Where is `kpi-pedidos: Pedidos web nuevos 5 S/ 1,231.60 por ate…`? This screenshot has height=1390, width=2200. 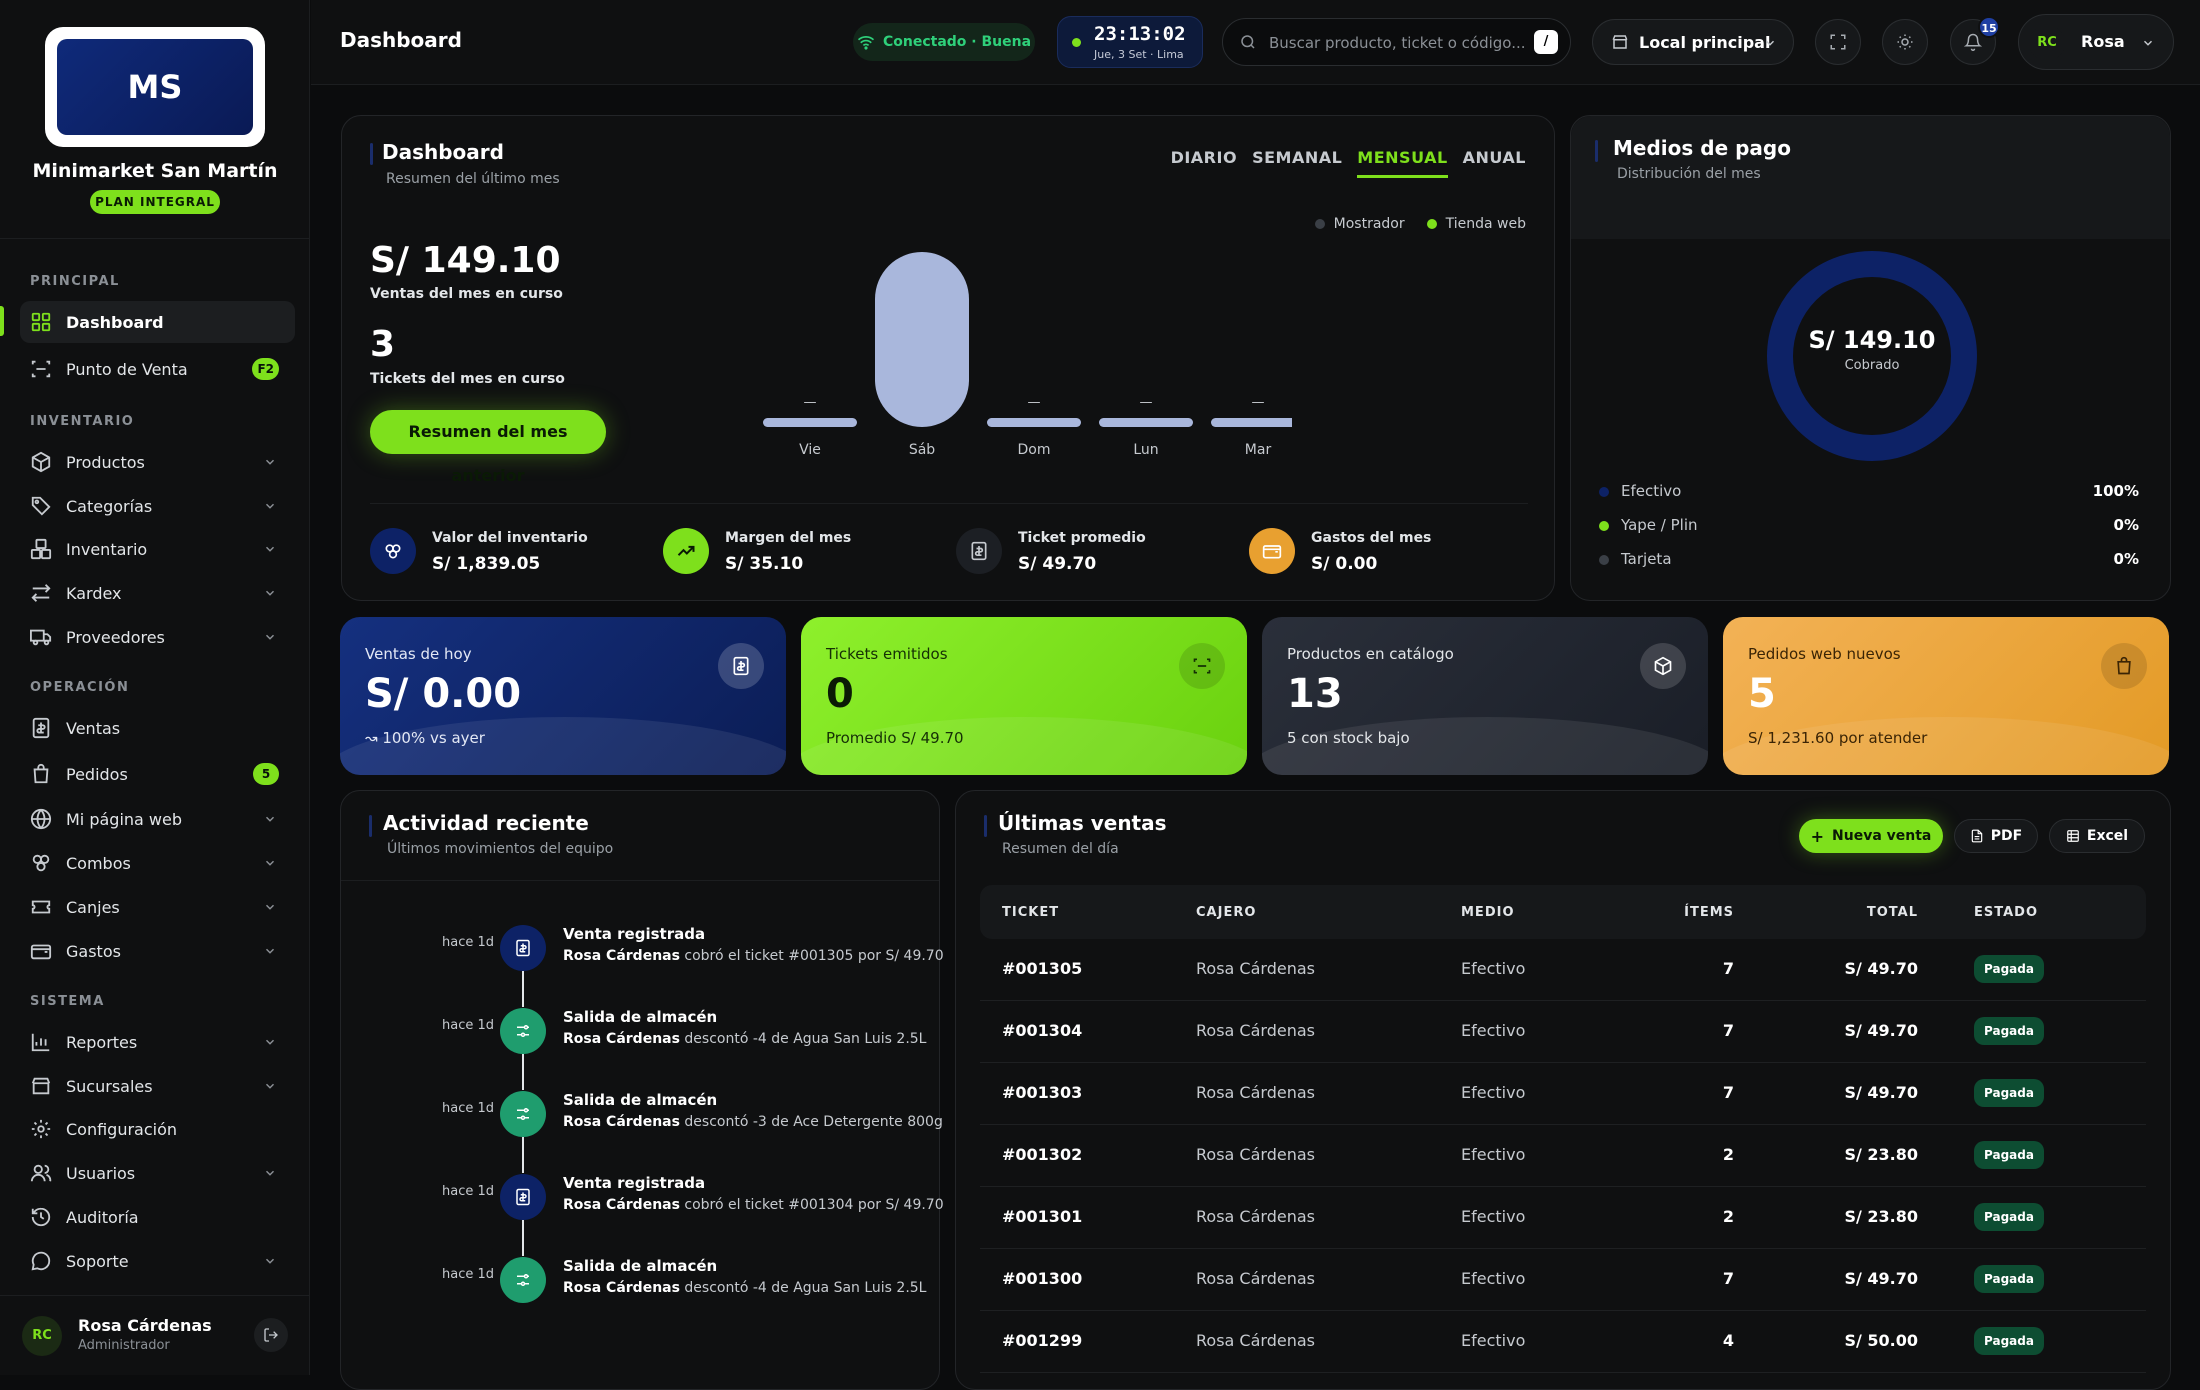 kpi-pedidos: Pedidos web nuevos 5 S/ 1,231.60 por ate… is located at coordinates (1946, 696).